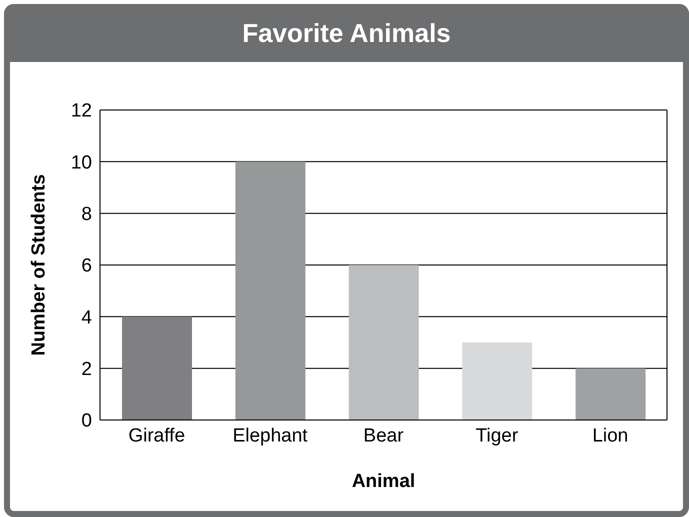 The width and height of the screenshot is (689, 517). What do you see at coordinates (86, 317) in the screenshot?
I see `y-tick-label: 4` at bounding box center [86, 317].